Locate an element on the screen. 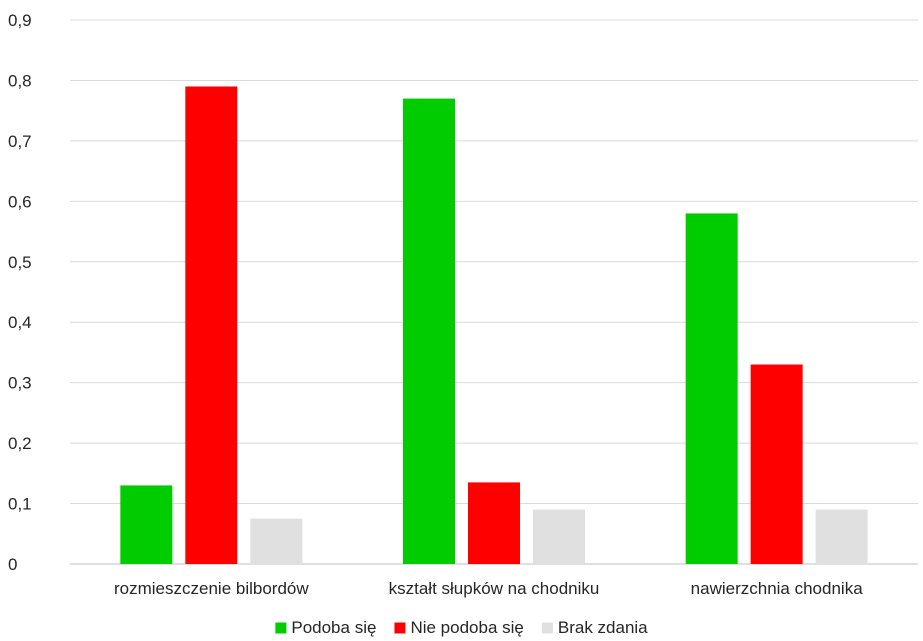 Image resolution: width=923 pixels, height=641 pixels. x-tick-label: rozmieszczenie bilbordów is located at coordinates (211, 588).